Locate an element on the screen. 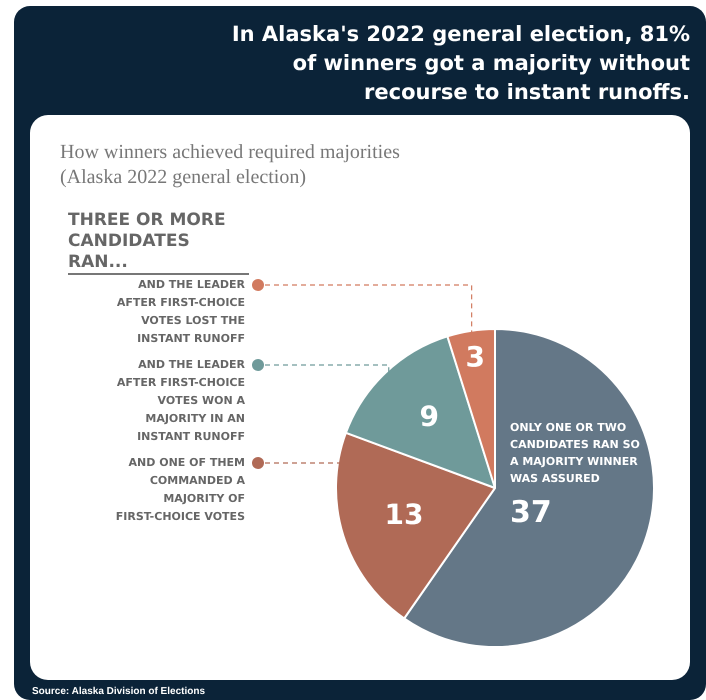 The height and width of the screenshot is (700, 706). source-note: Source: Alaska Division of Elections is located at coordinates (119, 691).